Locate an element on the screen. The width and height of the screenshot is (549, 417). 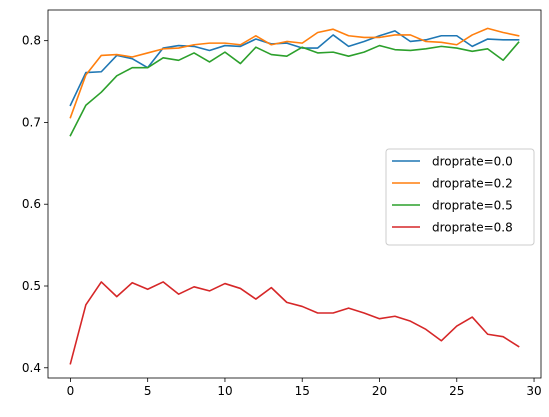
legend-label-2: droprate=0.5 is located at coordinates (472, 206).